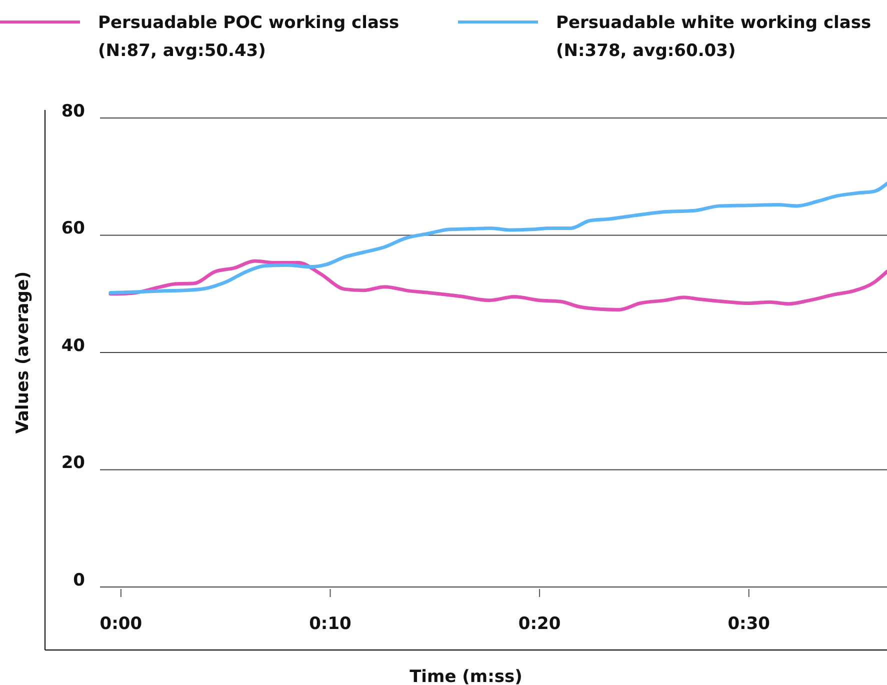 The image size is (887, 685). What do you see at coordinates (749, 624) in the screenshot?
I see `x-tick-label: 0:30` at bounding box center [749, 624].